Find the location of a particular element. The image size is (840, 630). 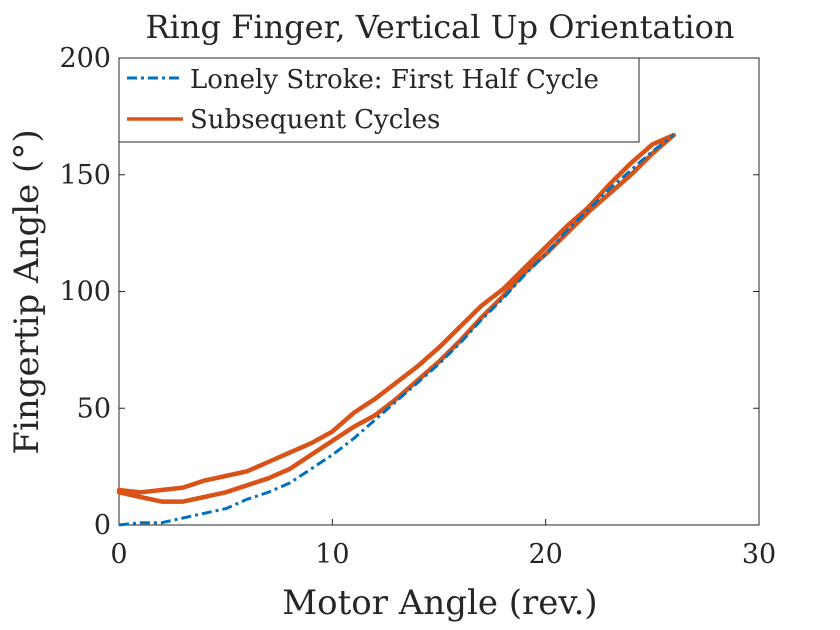

x-tick-label: 20 is located at coordinates (545, 554).